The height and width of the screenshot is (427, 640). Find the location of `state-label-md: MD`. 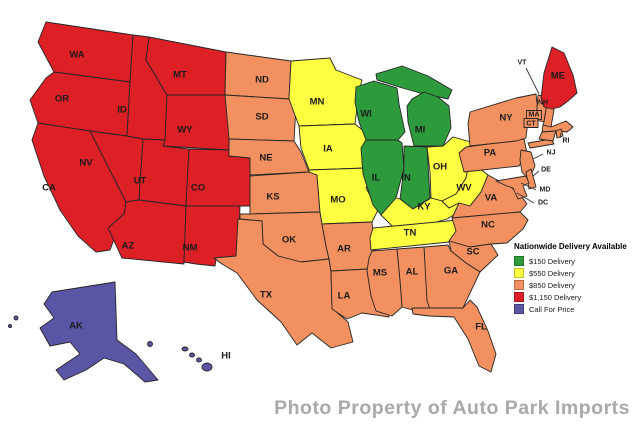

state-label-md: MD is located at coordinates (545, 190).